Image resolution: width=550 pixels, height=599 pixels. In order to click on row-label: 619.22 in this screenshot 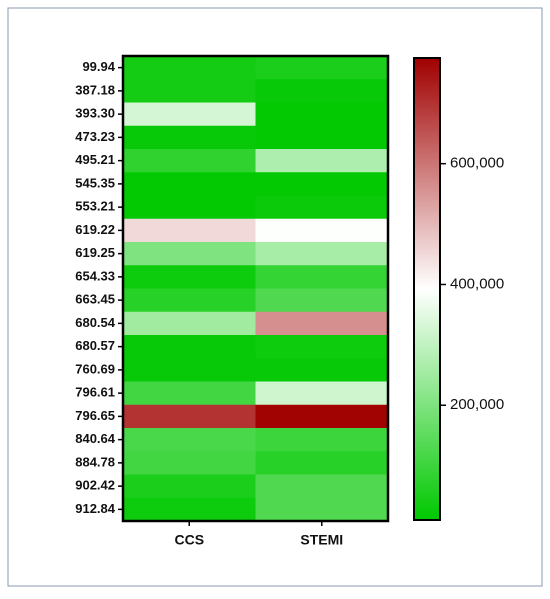, I will do `click(95, 229)`.